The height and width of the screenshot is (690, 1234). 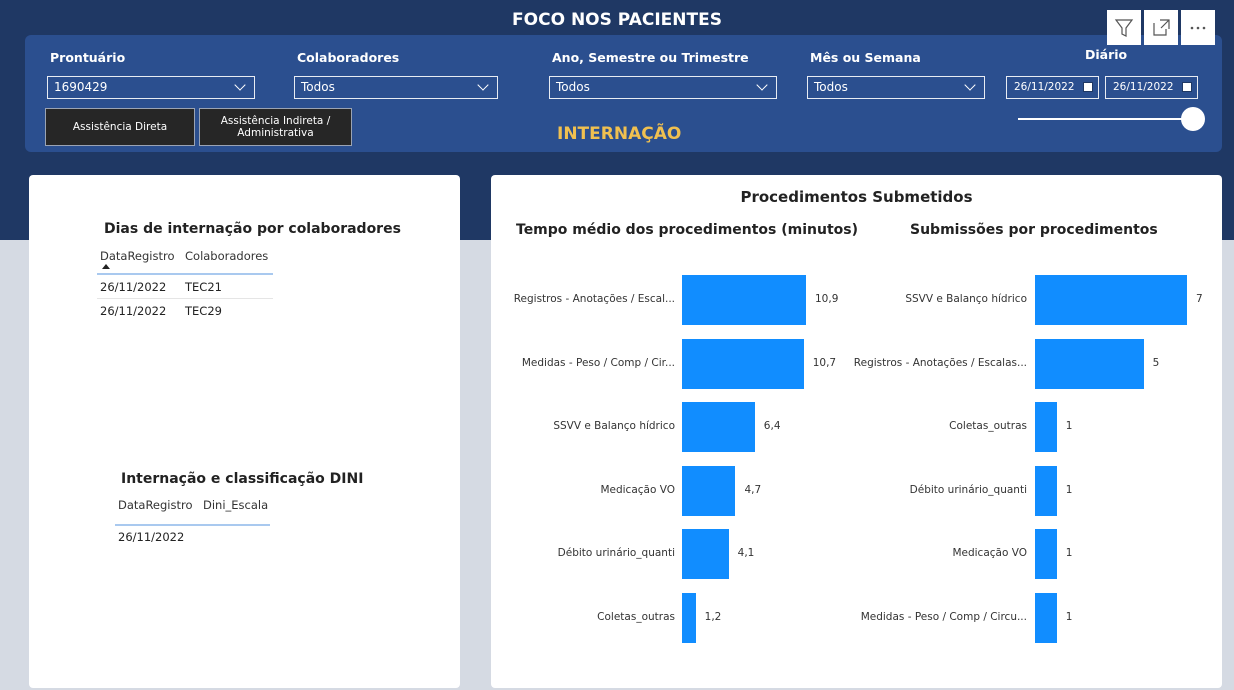 I want to click on slider-knob, so click(x=1193, y=119).